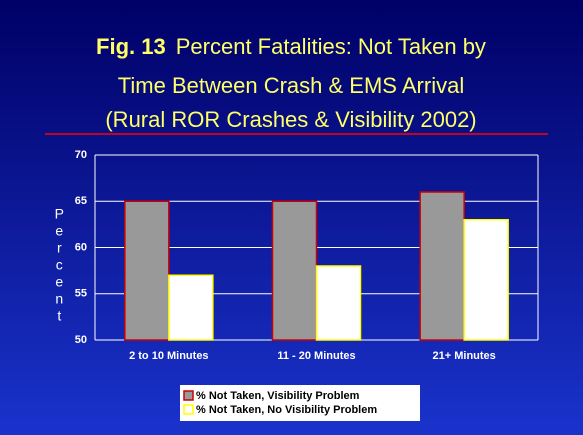 This screenshot has height=435, width=583. Describe the element at coordinates (278, 396) in the screenshot. I see `legend-label: % Not Taken, Visibility Problem` at that location.